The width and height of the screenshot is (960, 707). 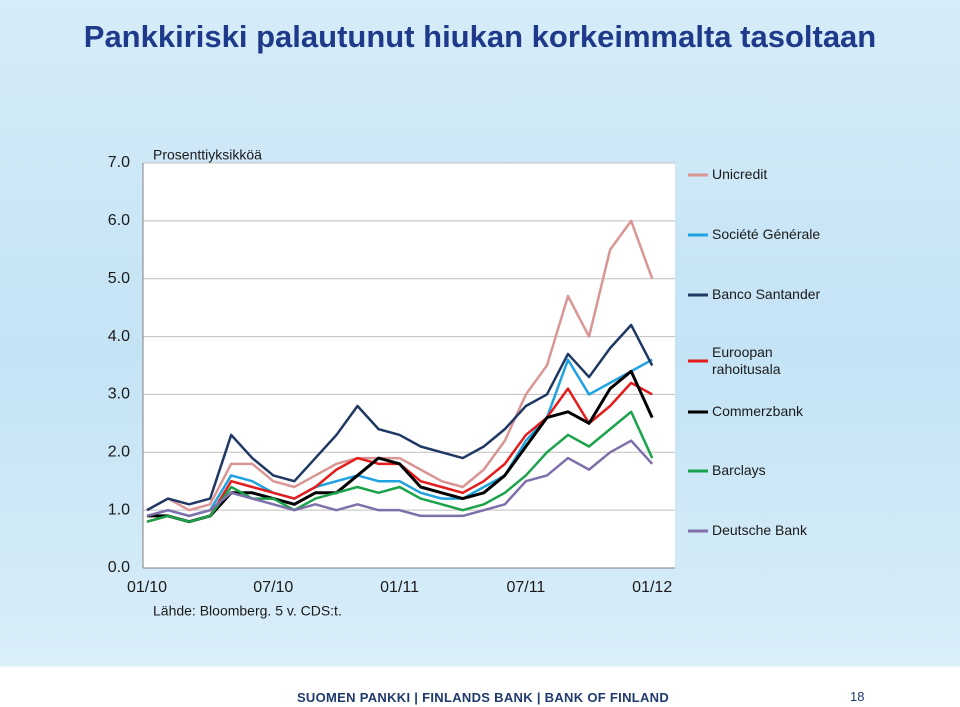 I want to click on x-tick-label: 01/12, so click(x=652, y=587).